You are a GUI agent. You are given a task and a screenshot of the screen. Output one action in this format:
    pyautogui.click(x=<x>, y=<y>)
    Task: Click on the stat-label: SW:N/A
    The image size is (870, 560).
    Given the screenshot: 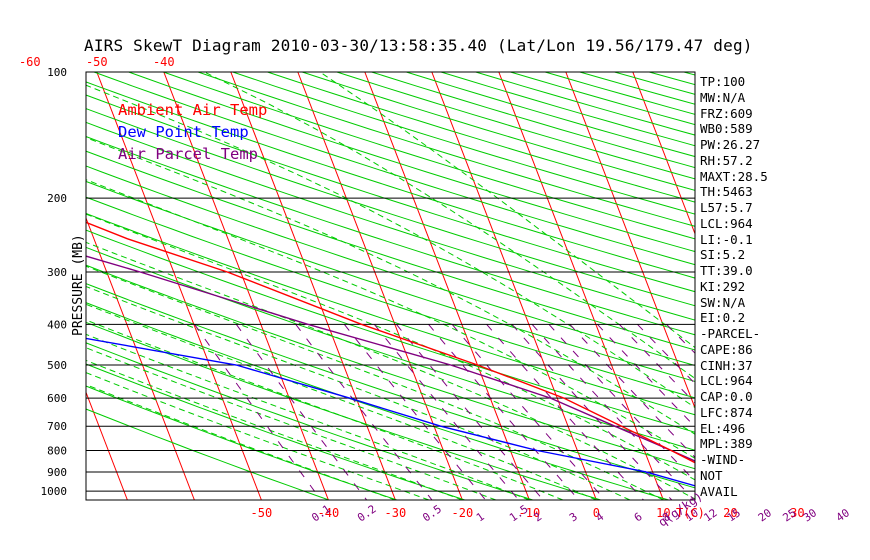 What is the action you would take?
    pyautogui.click(x=723, y=302)
    